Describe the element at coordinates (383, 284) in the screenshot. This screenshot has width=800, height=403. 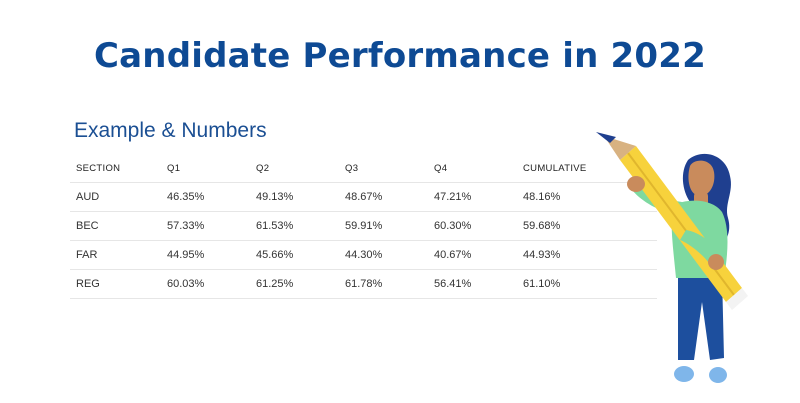
I see `table-cell: 61.78%` at that location.